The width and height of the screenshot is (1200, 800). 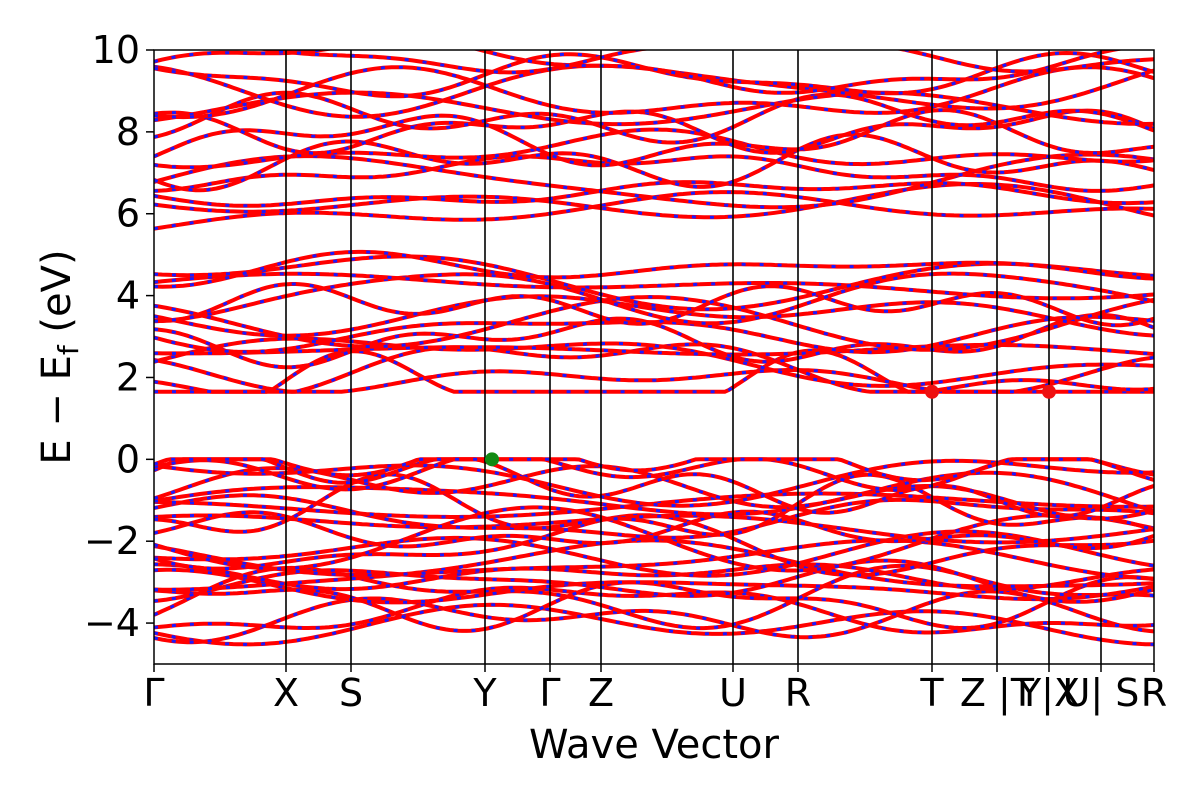 I want to click on extrema-markers, so click(x=770, y=425).